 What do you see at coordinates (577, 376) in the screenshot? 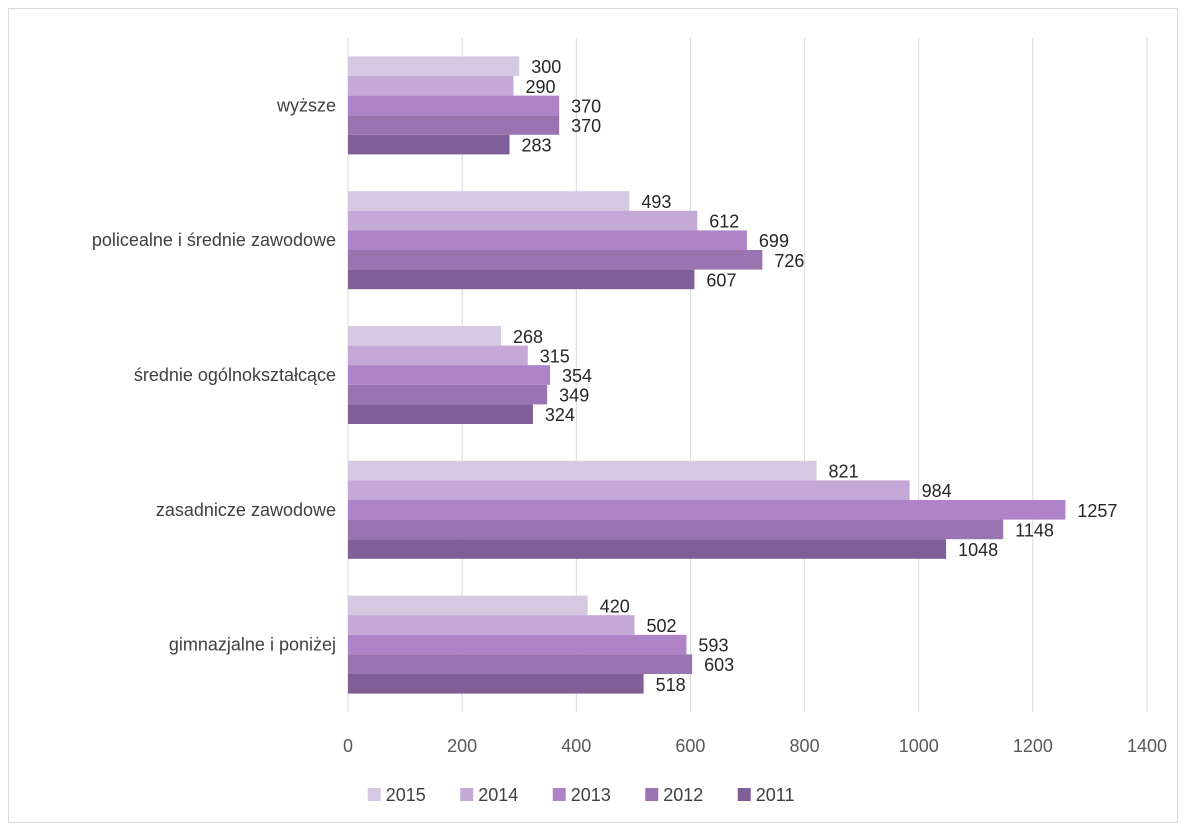
I see `data-label: 354` at bounding box center [577, 376].